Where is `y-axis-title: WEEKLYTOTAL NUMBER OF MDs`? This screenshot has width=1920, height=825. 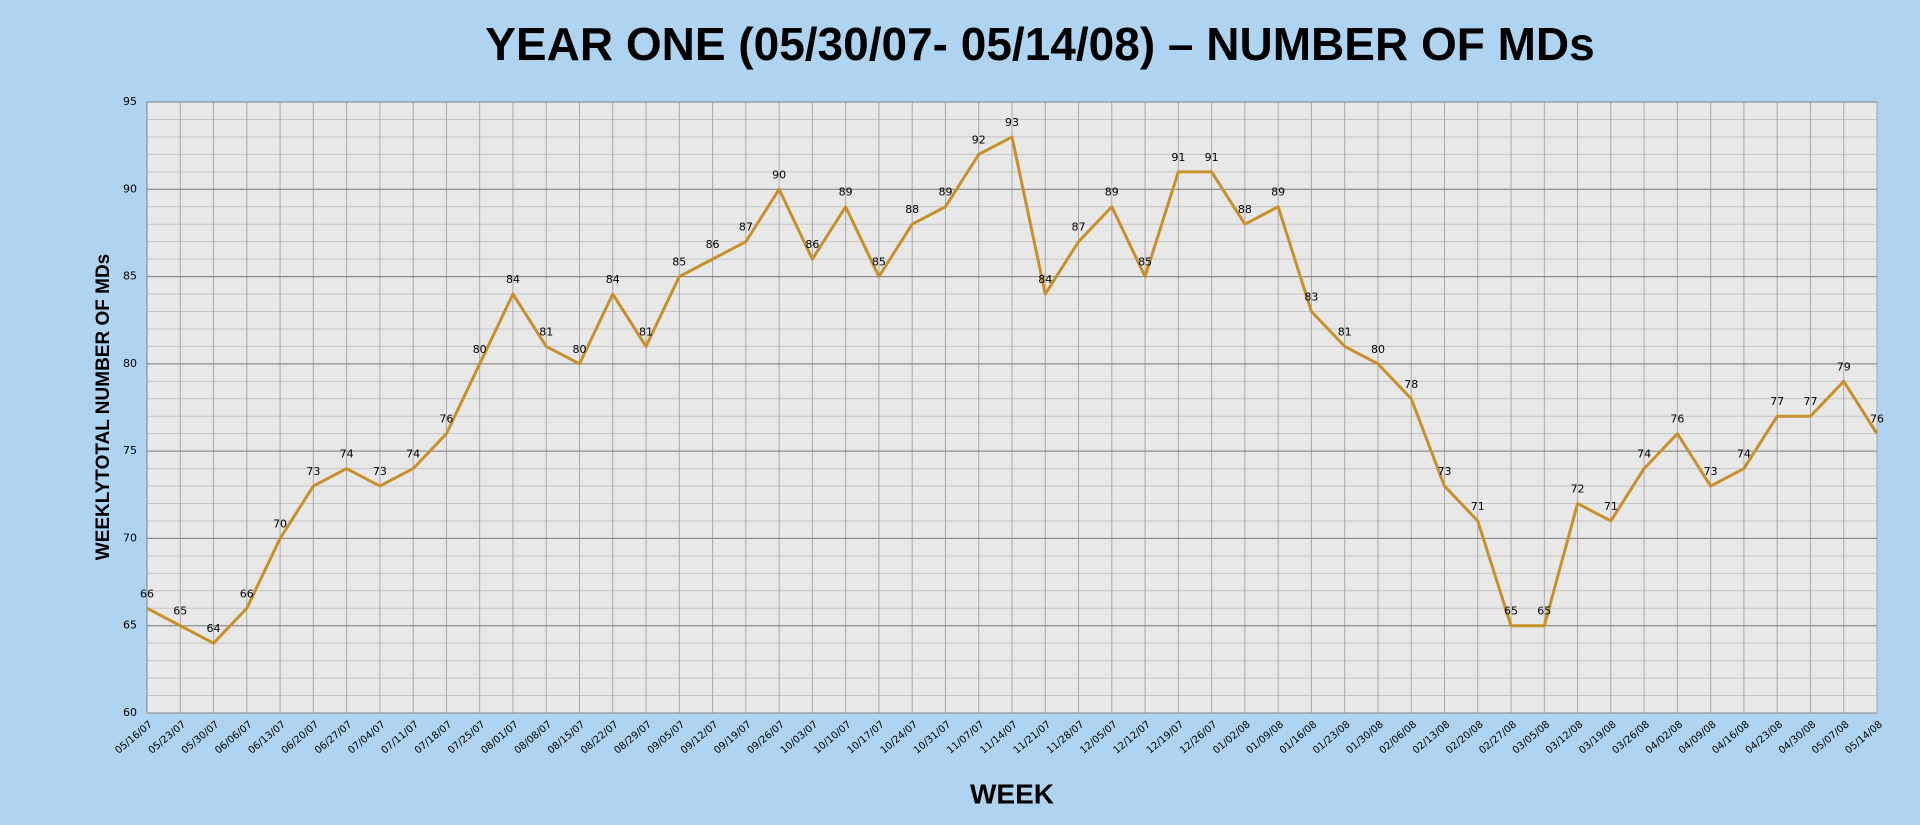
y-axis-title: WEEKLYTOTAL NUMBER OF MDs is located at coordinates (103, 407).